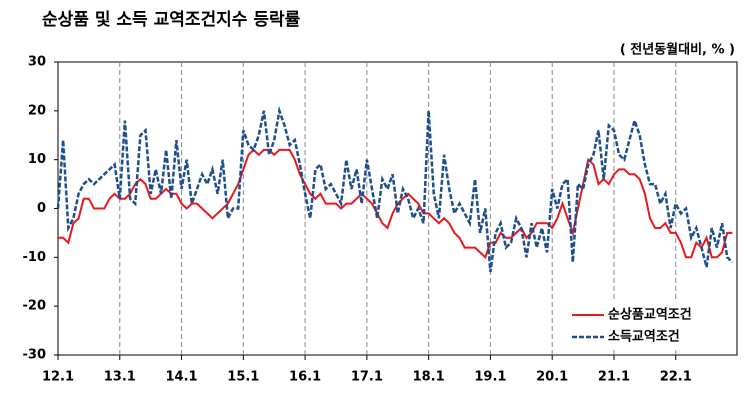  What do you see at coordinates (120, 377) in the screenshot?
I see `x-tick-label: 13.1` at bounding box center [120, 377].